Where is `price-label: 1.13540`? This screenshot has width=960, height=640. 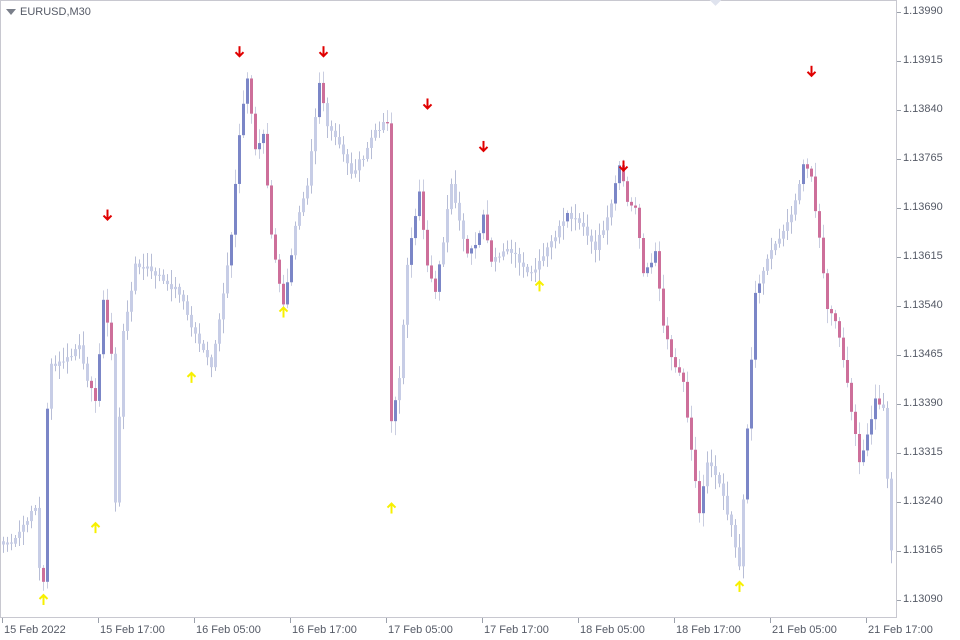
price-label: 1.13540 is located at coordinates (923, 305).